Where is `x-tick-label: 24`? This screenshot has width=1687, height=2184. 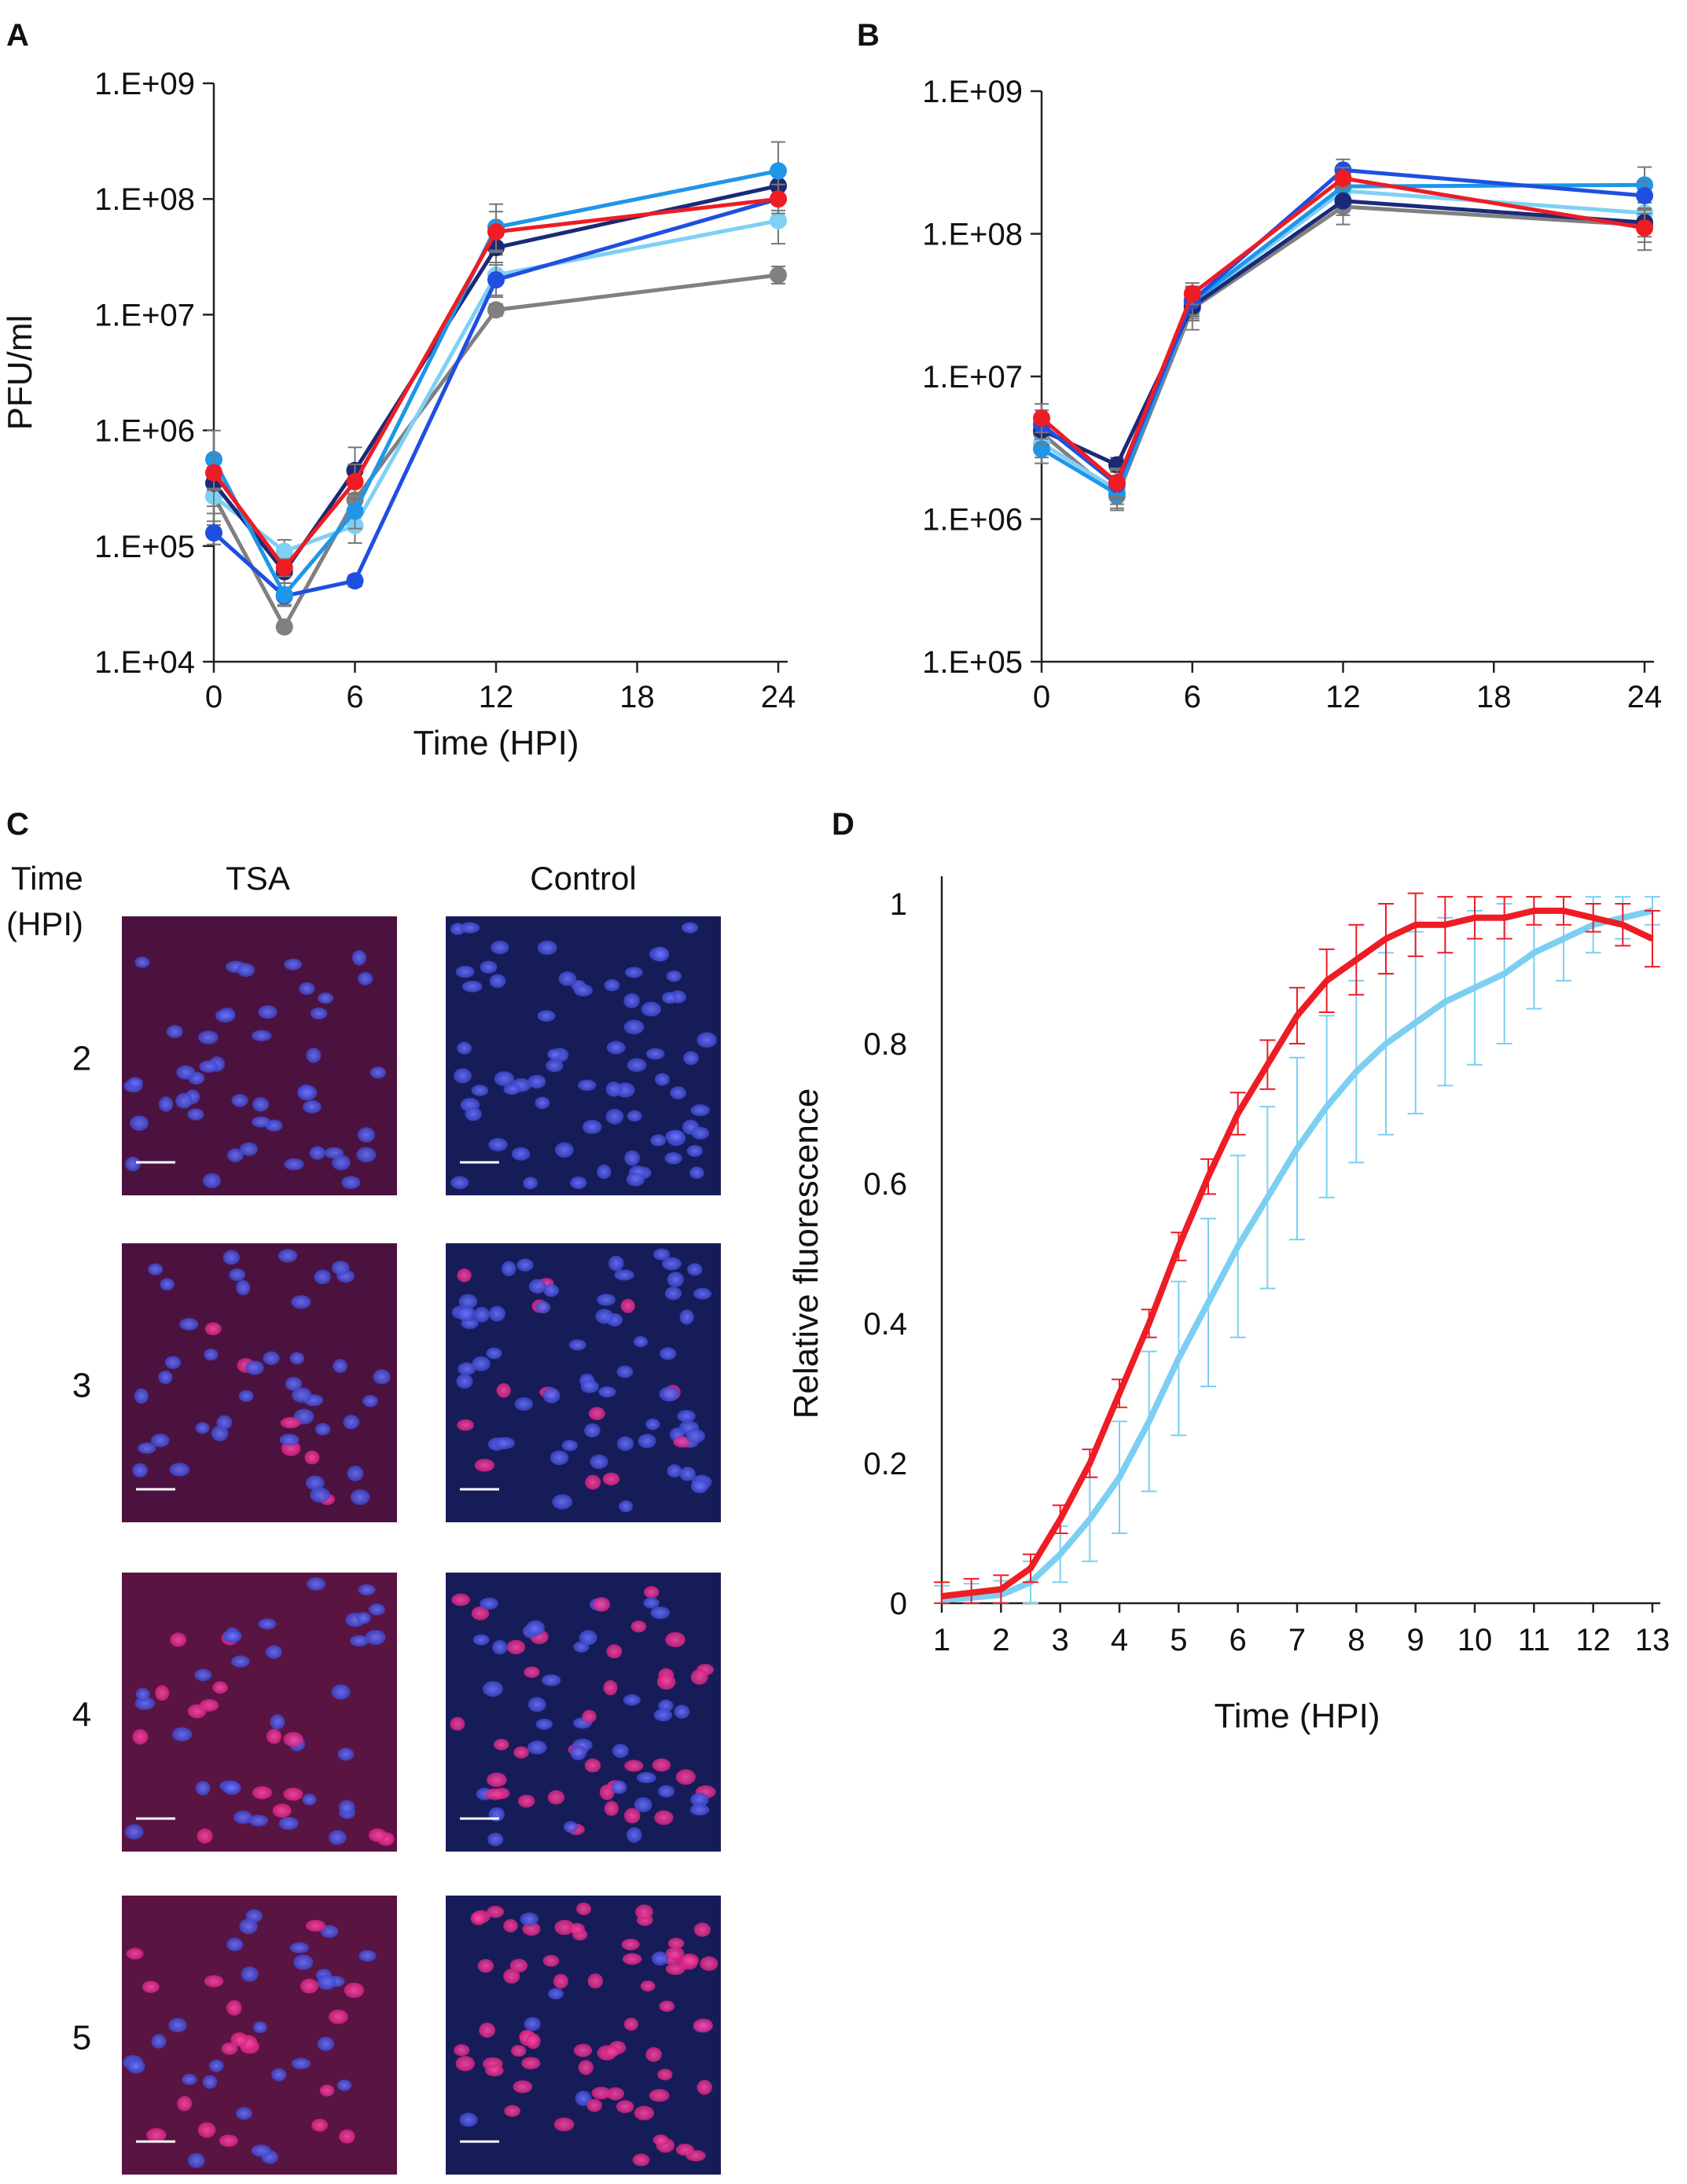 x-tick-label: 24 is located at coordinates (1645, 697).